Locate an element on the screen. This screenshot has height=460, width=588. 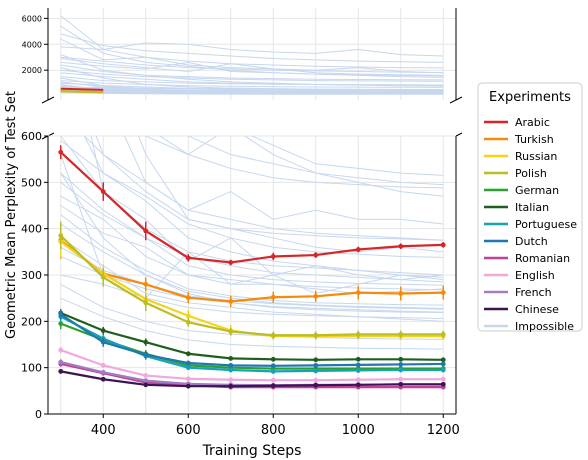
break-mark-upper-right is located at coordinates (456, 100).